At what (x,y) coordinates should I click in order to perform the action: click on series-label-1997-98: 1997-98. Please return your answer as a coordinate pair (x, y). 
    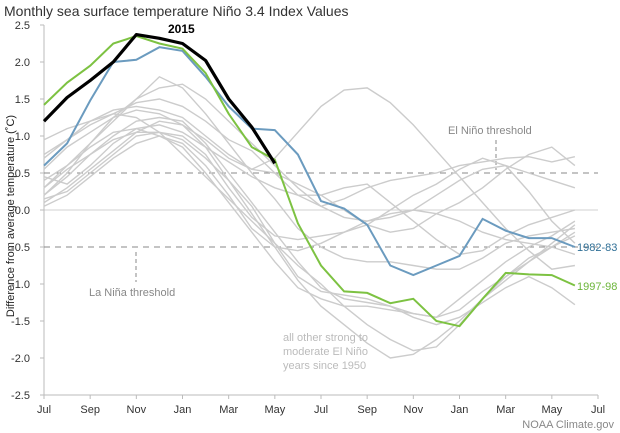
    Looking at the image, I should click on (597, 287).